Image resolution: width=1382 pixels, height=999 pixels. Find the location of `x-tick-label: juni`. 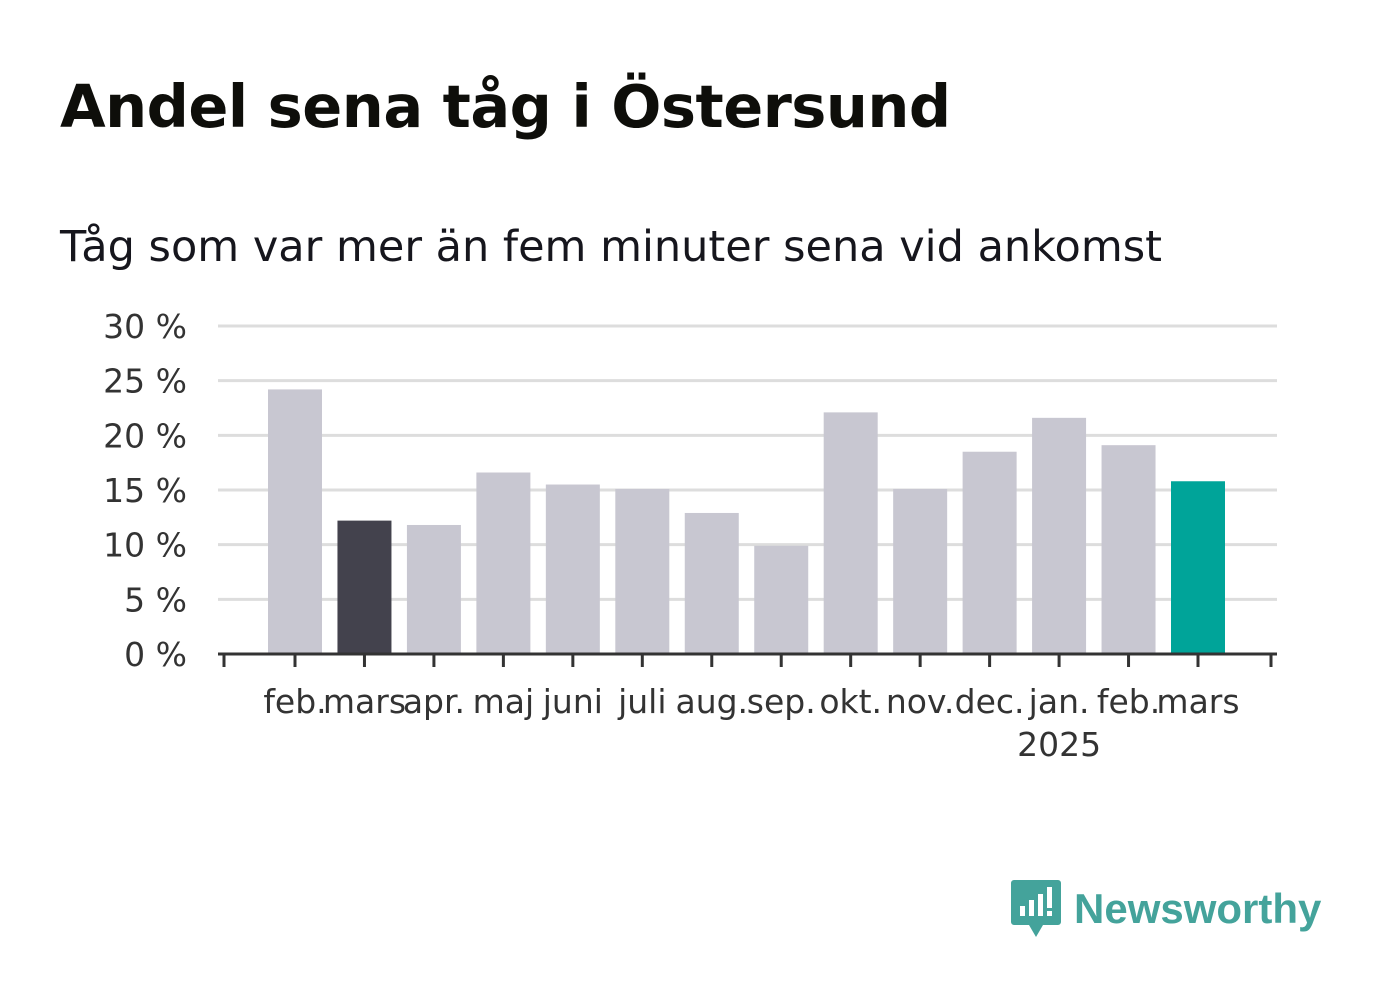

x-tick-label: juni is located at coordinates (572, 701).